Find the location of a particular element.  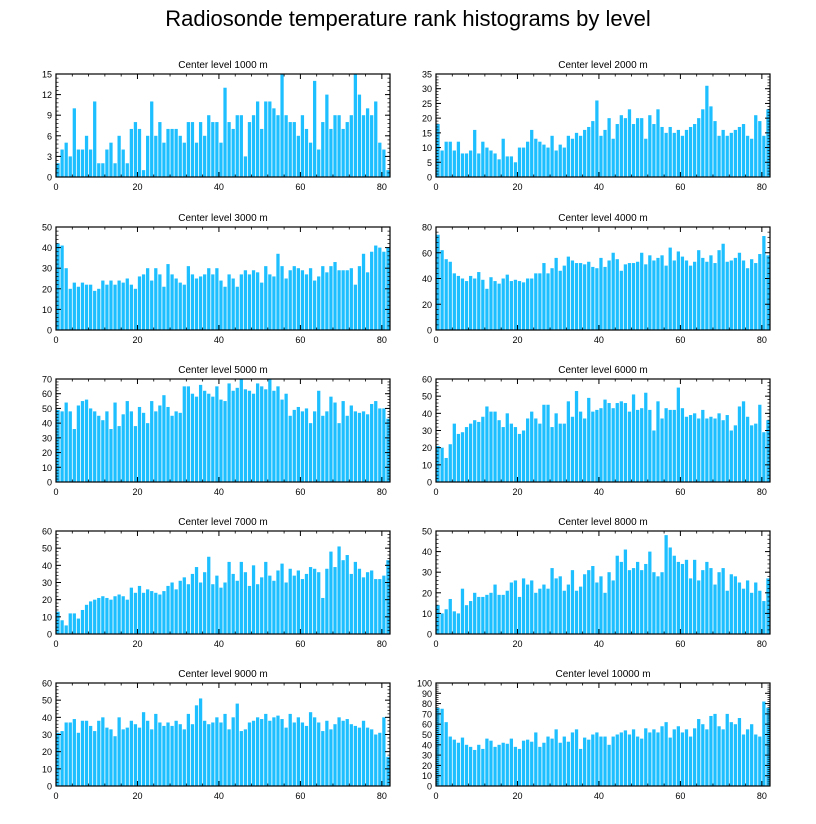

y-tick-label: 40 is located at coordinates (427, 414).